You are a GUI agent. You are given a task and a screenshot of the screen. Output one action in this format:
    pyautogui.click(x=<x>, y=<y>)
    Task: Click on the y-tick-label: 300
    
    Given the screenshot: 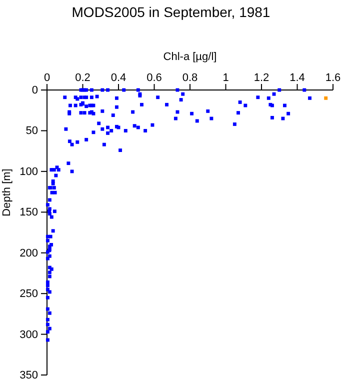 What is the action you would take?
    pyautogui.click(x=29, y=334)
    